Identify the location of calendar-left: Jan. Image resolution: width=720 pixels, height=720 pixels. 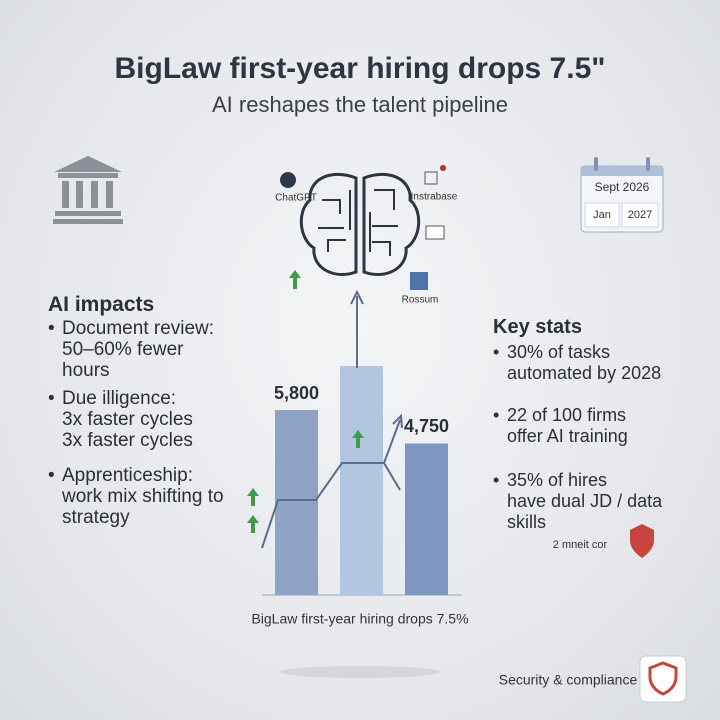
(602, 215).